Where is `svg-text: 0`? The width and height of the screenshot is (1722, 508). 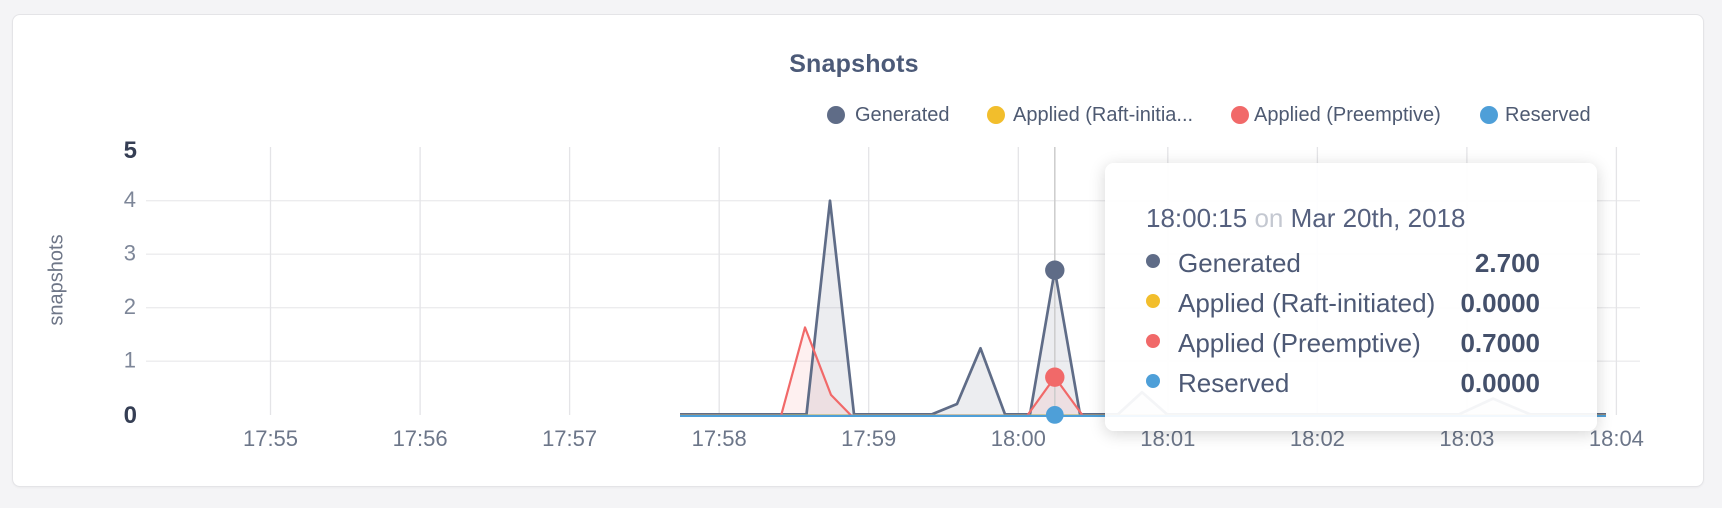 svg-text: 0 is located at coordinates (130, 415).